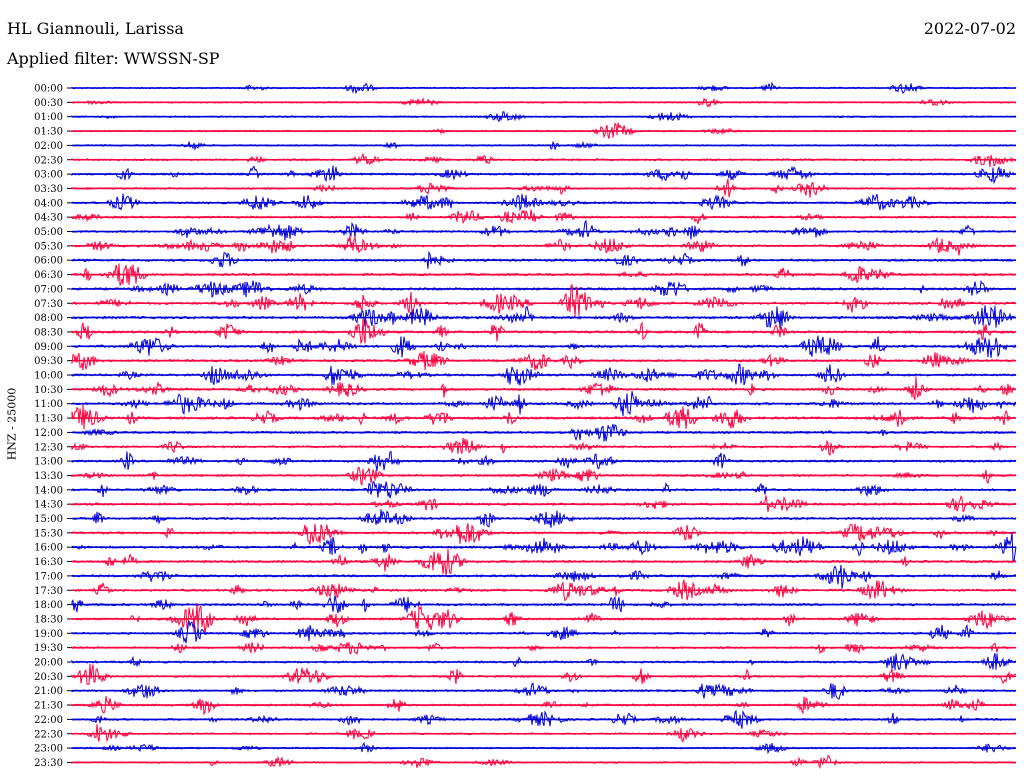 The image size is (1024, 780). What do you see at coordinates (113, 58) in the screenshot?
I see `filter-label: Applied filter: WWSSN-SP` at bounding box center [113, 58].